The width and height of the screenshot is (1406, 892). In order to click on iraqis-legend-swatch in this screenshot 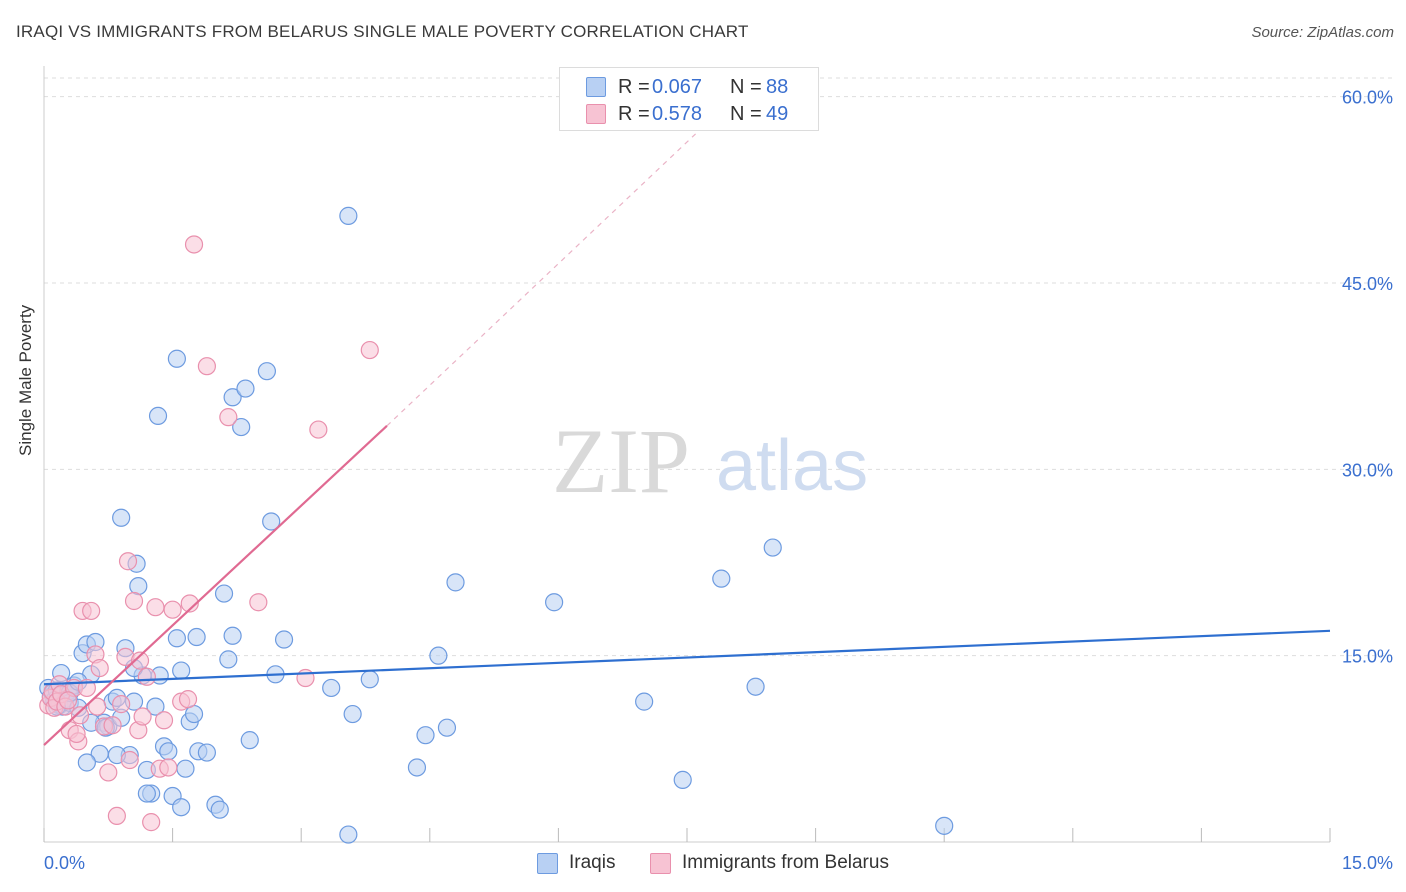, I will do `click(547, 863)`.